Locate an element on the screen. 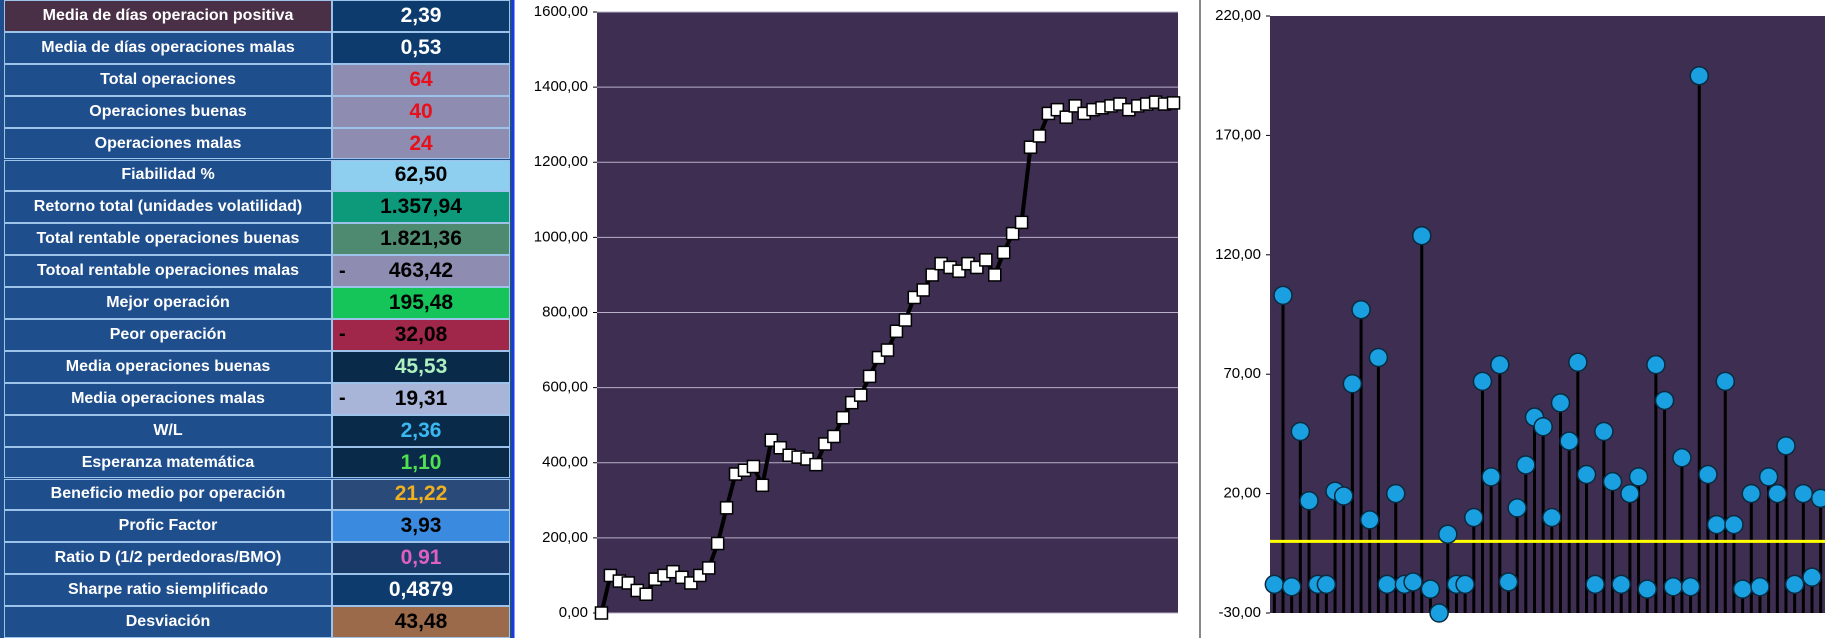 This screenshot has height=638, width=1825. row-value: 195,48 is located at coordinates (421, 303).